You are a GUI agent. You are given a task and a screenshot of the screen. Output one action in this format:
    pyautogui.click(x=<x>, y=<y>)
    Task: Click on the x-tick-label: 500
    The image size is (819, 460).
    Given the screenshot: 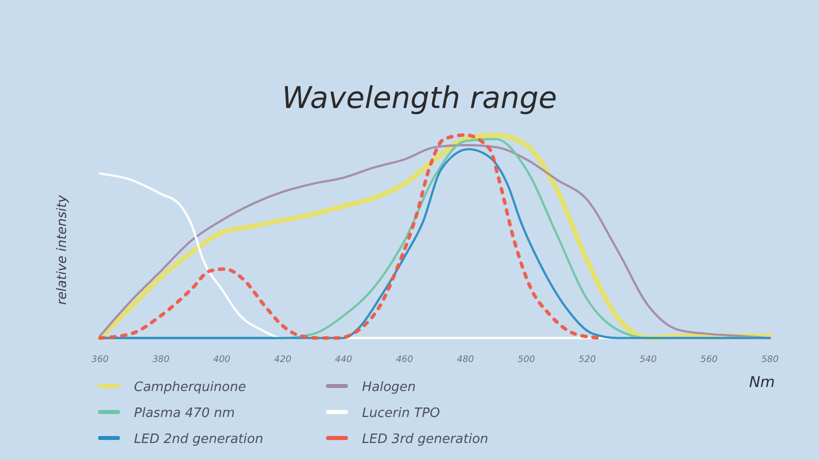 What is the action you would take?
    pyautogui.click(x=527, y=360)
    